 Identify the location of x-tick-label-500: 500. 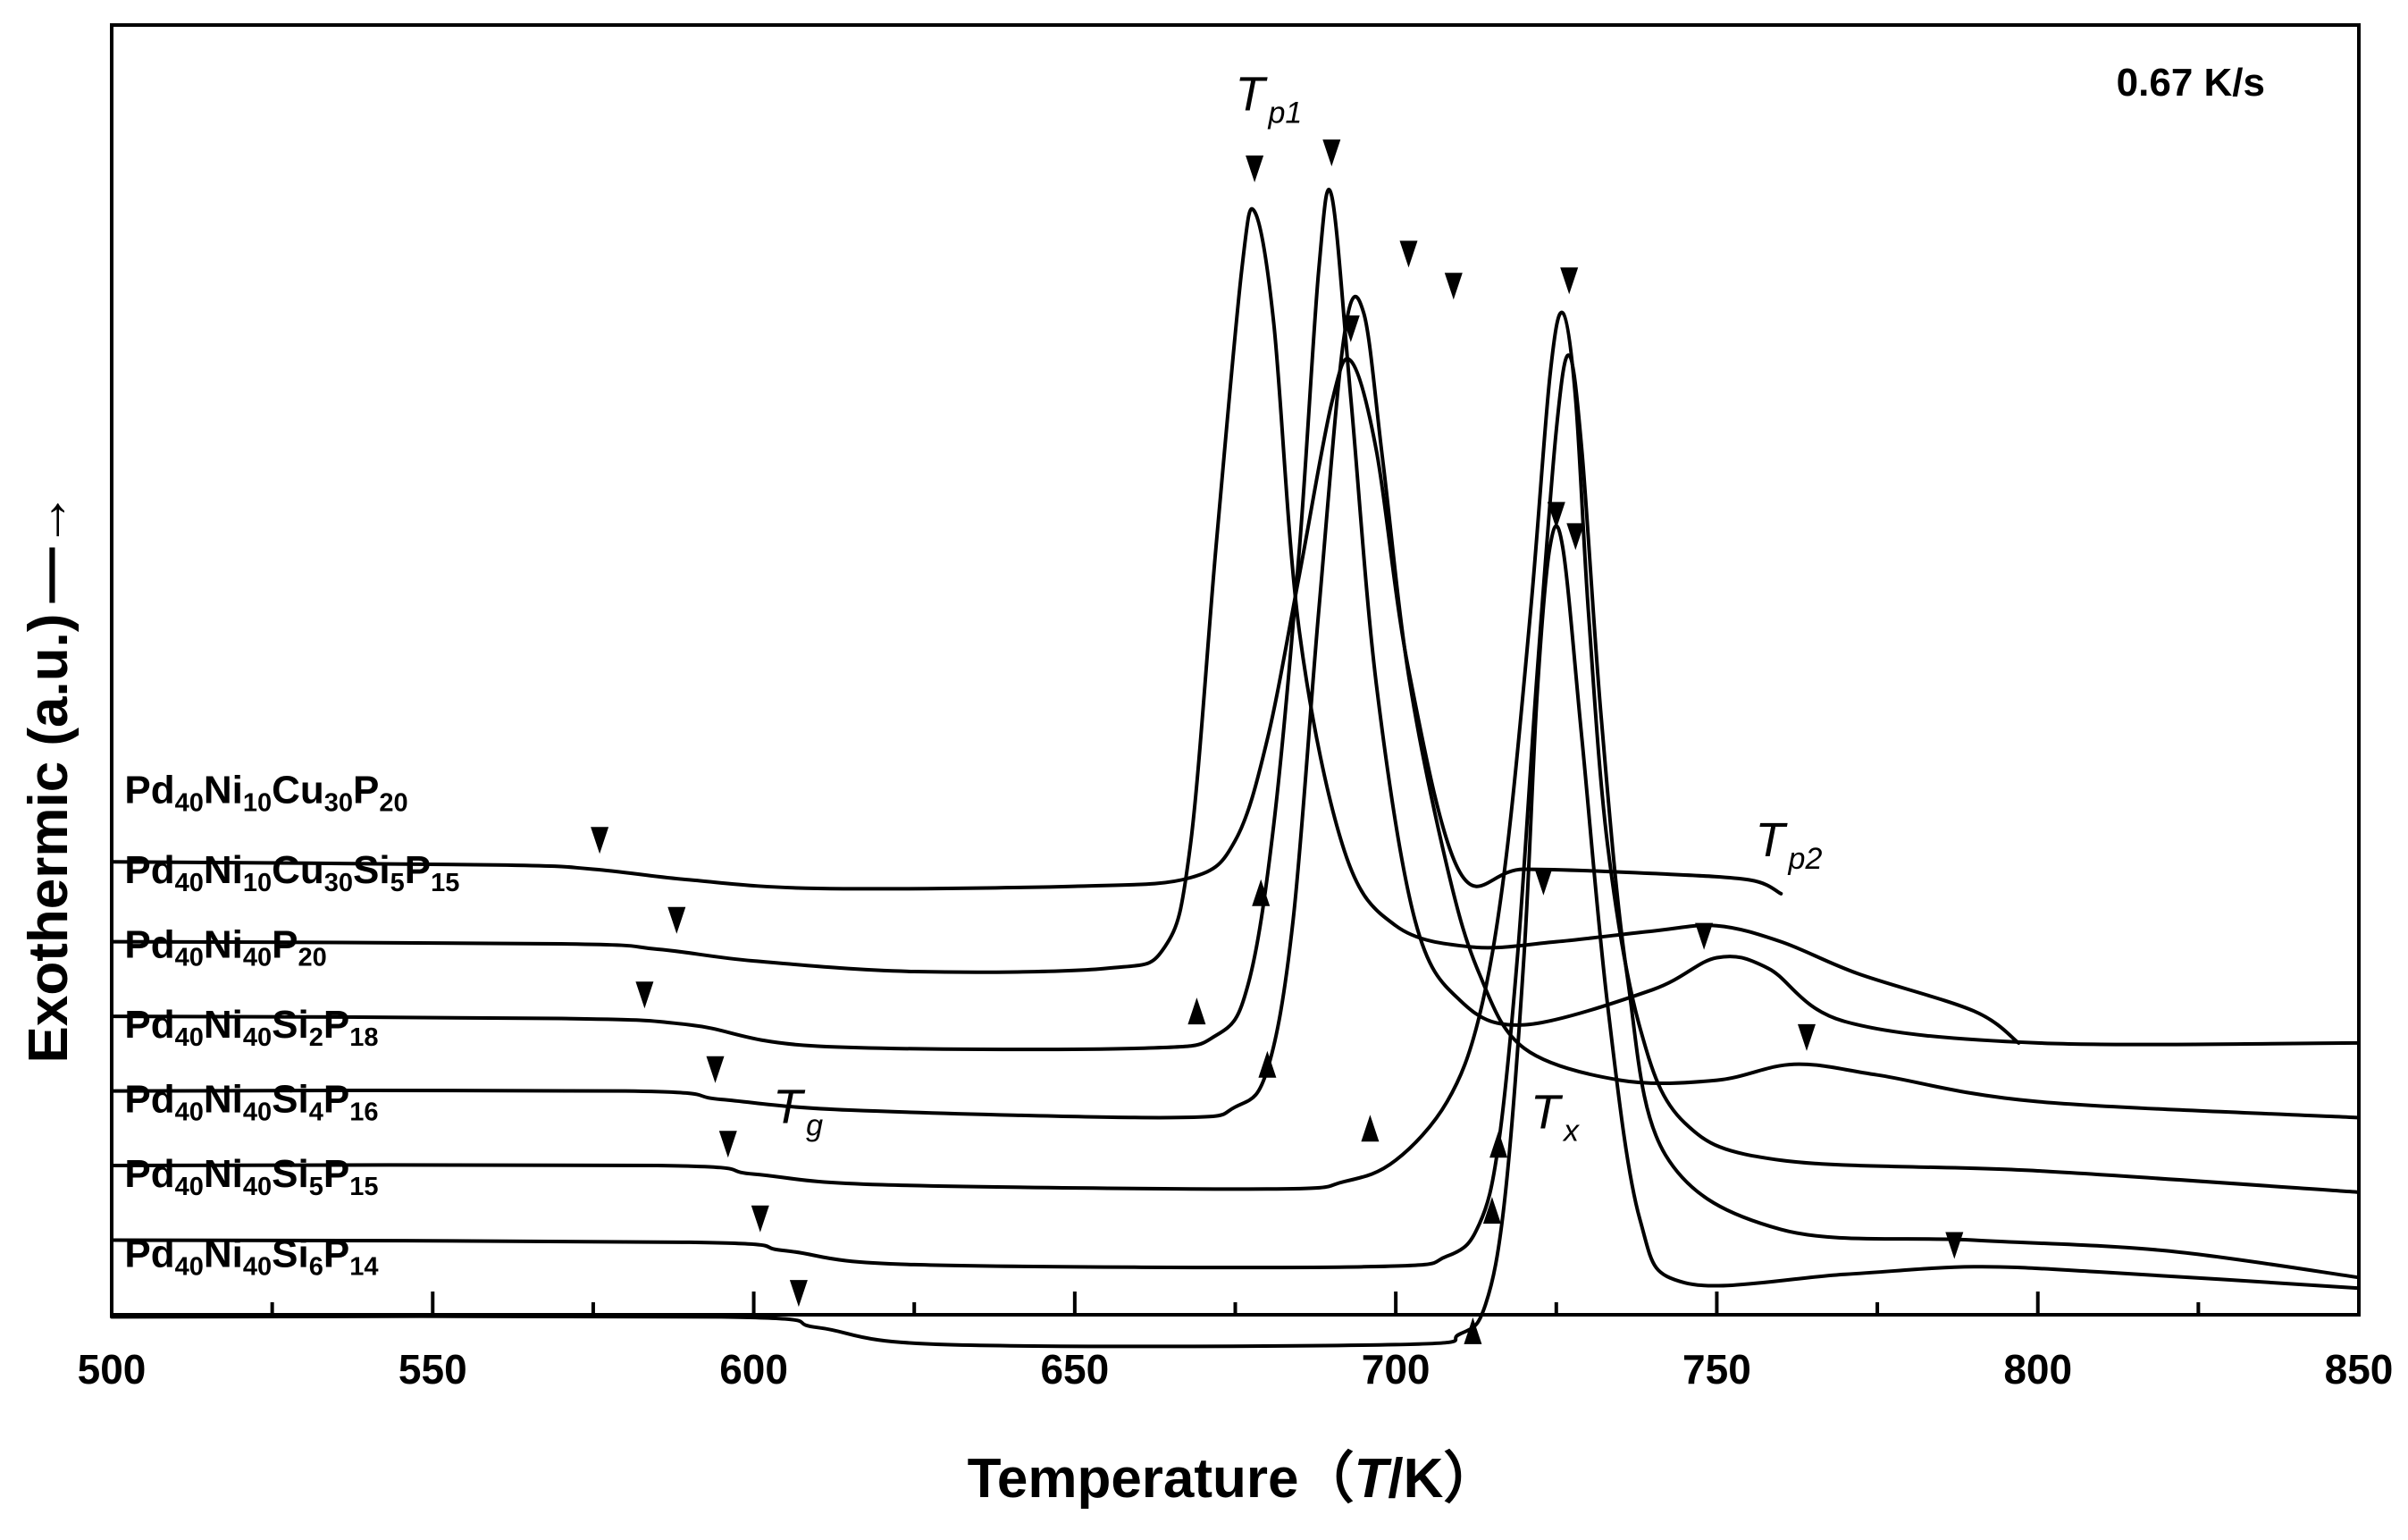
(112, 1369).